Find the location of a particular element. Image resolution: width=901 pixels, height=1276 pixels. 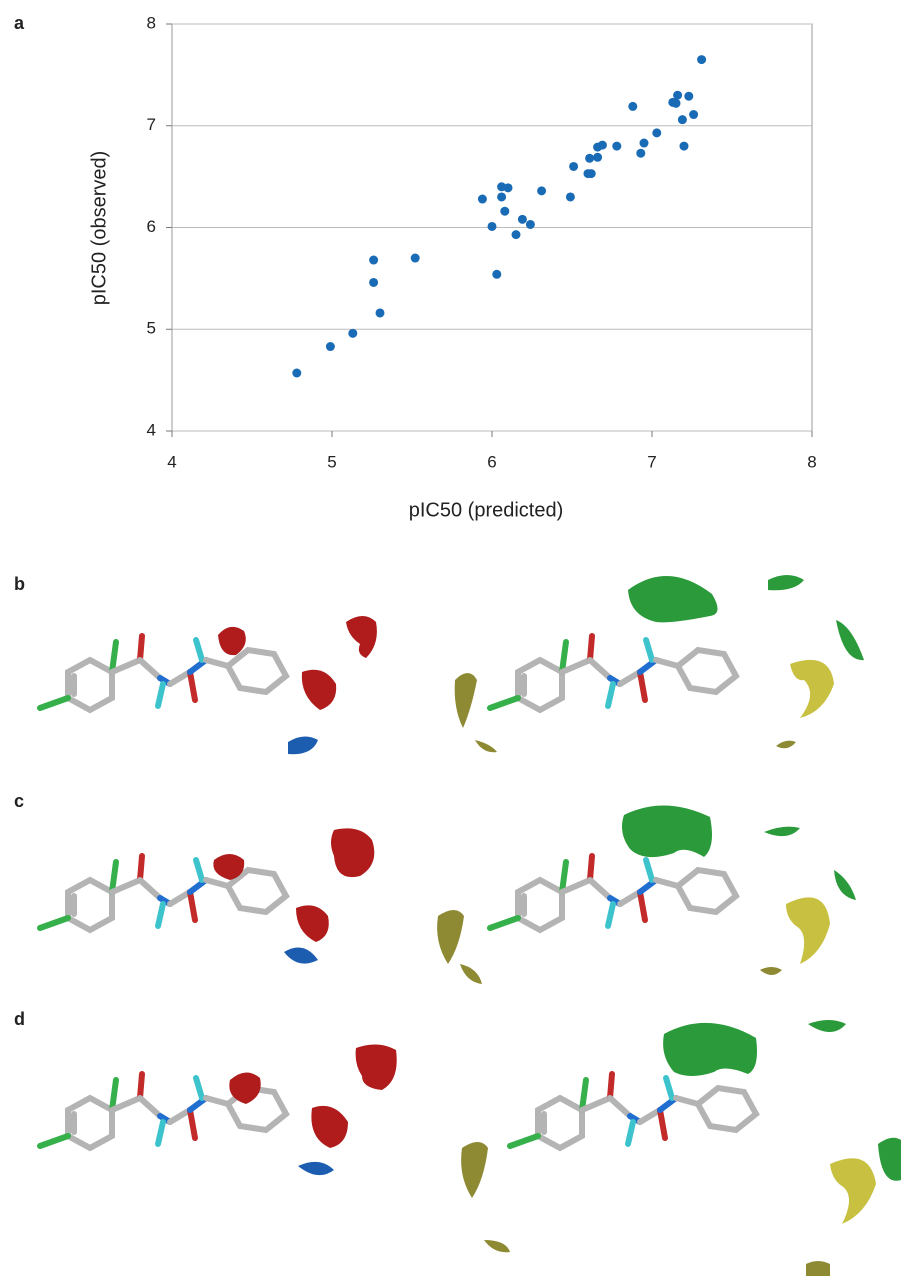

y-tick-label: 7 is located at coordinates (151, 124).